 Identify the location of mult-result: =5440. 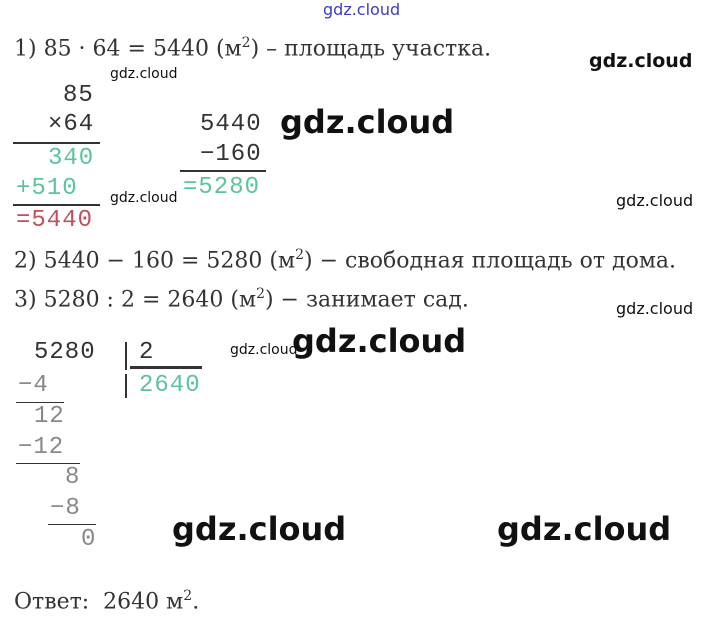
(55, 220).